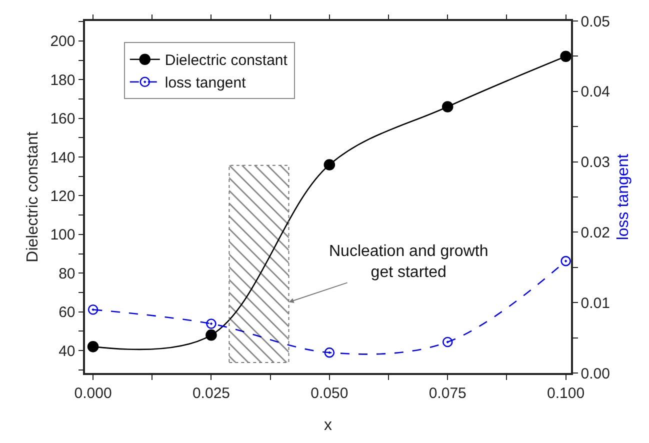  Describe the element at coordinates (595, 21) in the screenshot. I see `y2-tick-label: 0.05` at that location.